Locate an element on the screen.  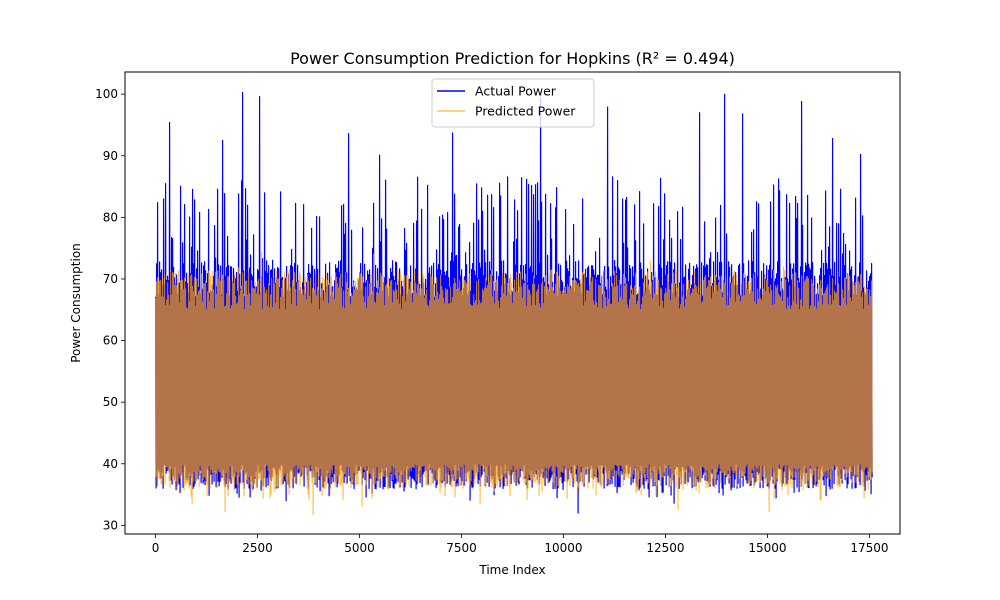
x-tick-label: 15000 is located at coordinates (767, 548).